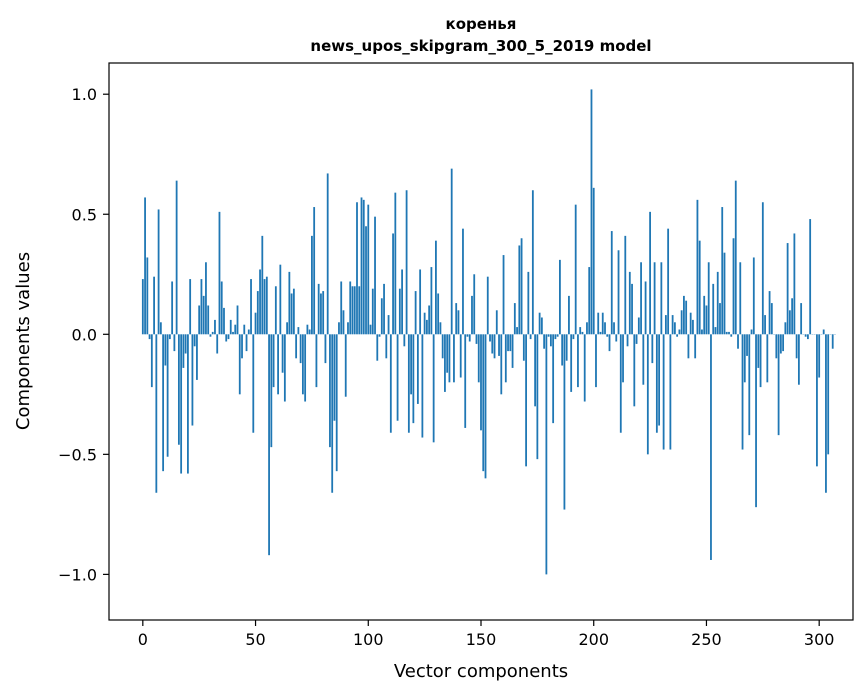  Describe the element at coordinates (481, 24) in the screenshot. I see `chart-title: коренья` at that location.